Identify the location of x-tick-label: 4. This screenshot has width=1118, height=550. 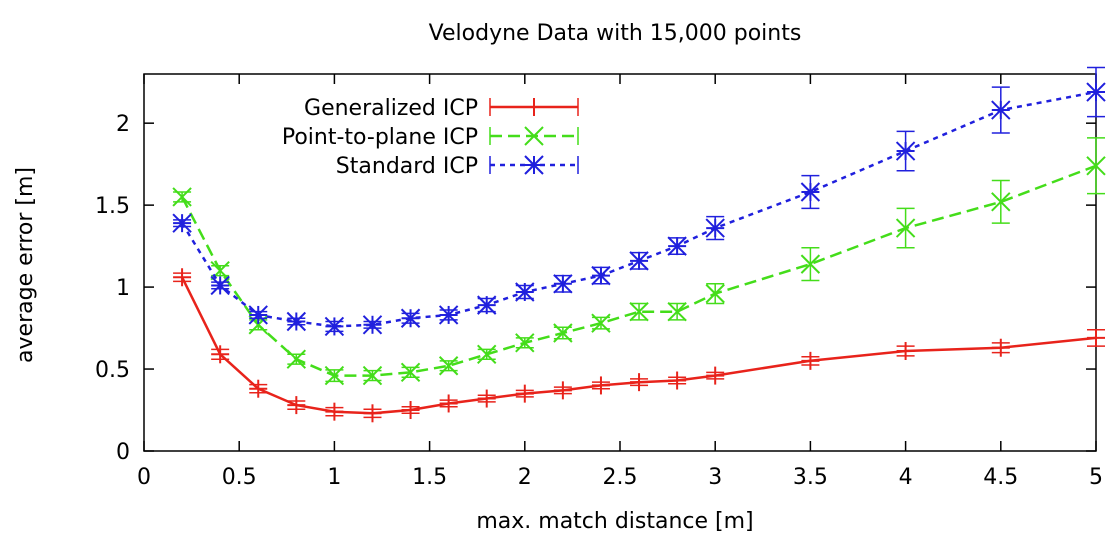
(906, 477).